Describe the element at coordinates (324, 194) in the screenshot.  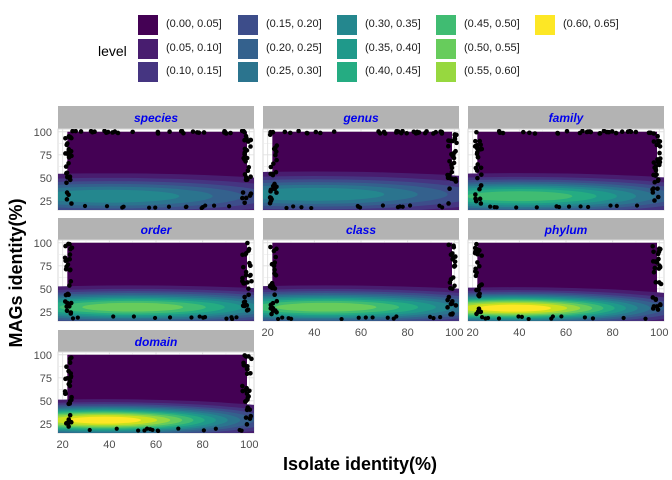
I see `density-band` at that location.